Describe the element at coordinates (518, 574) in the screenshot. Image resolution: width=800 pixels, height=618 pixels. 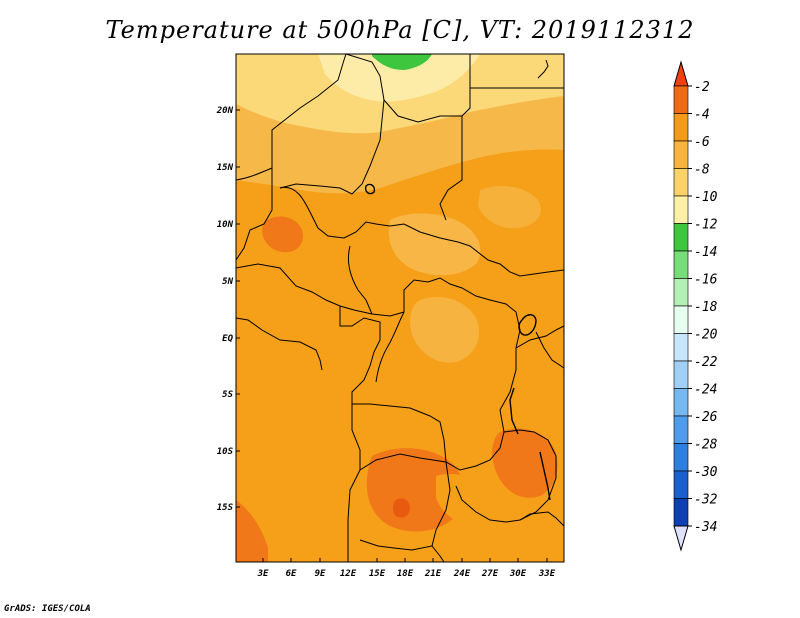
I see `lon-label: 30E` at that location.